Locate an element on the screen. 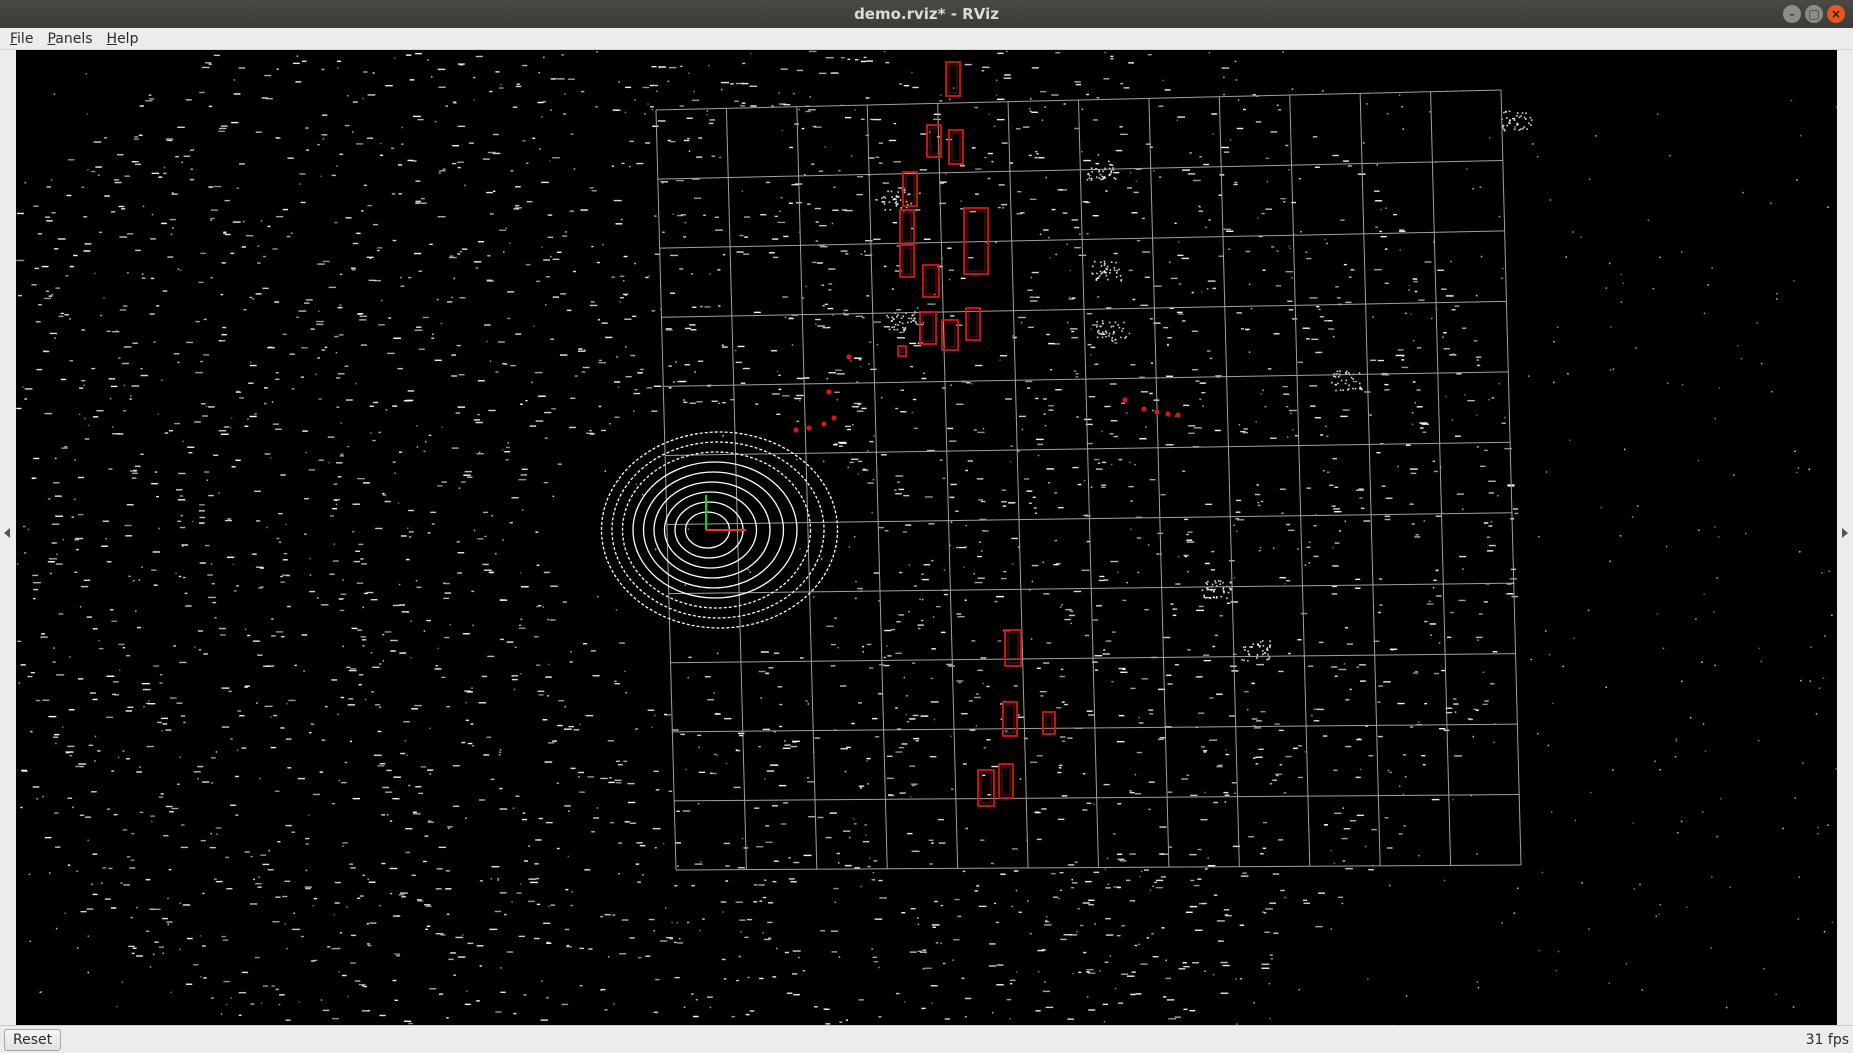  reset-button: Reset is located at coordinates (33, 1039).